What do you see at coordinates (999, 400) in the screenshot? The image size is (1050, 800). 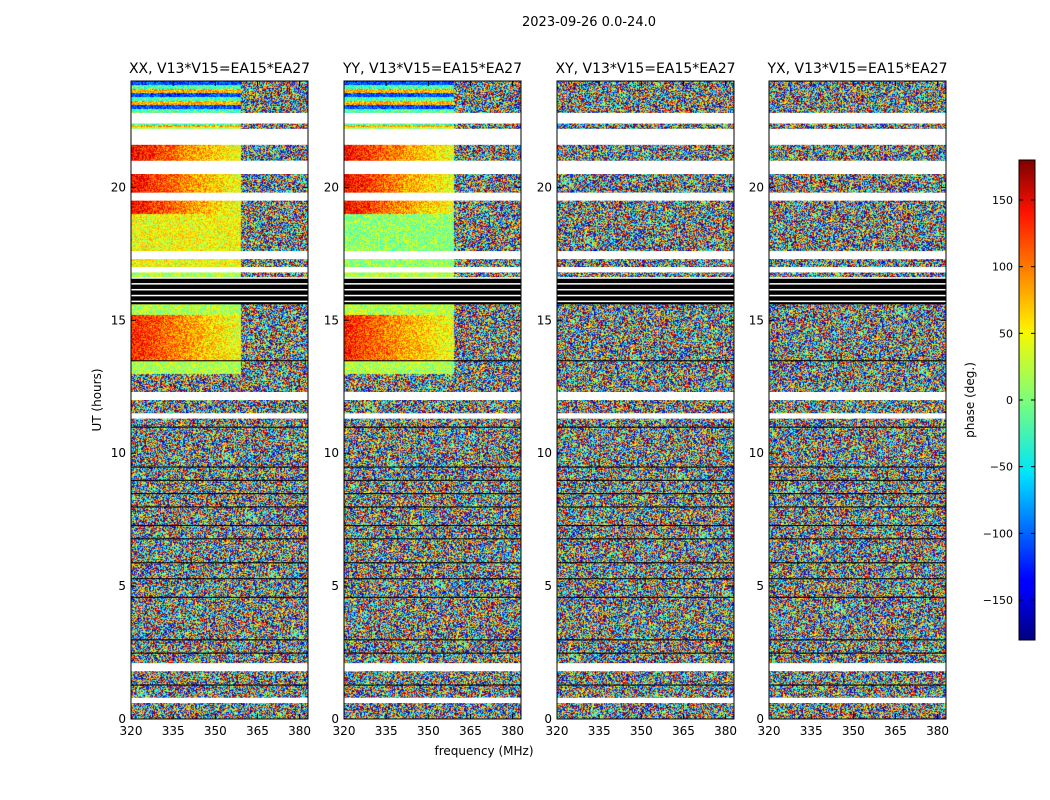 I see `colorbar: −150 −100 −50 0 50 100 150 phase (deg.)` at bounding box center [999, 400].